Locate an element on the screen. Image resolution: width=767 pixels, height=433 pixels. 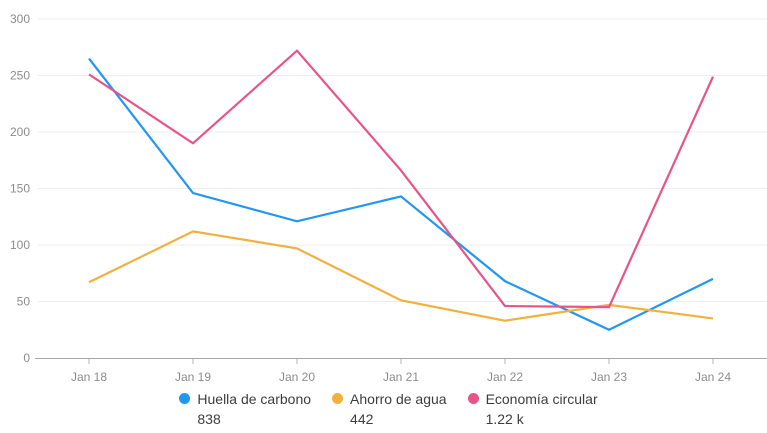
y-axis-tick-label: 300 is located at coordinates (20, 19).